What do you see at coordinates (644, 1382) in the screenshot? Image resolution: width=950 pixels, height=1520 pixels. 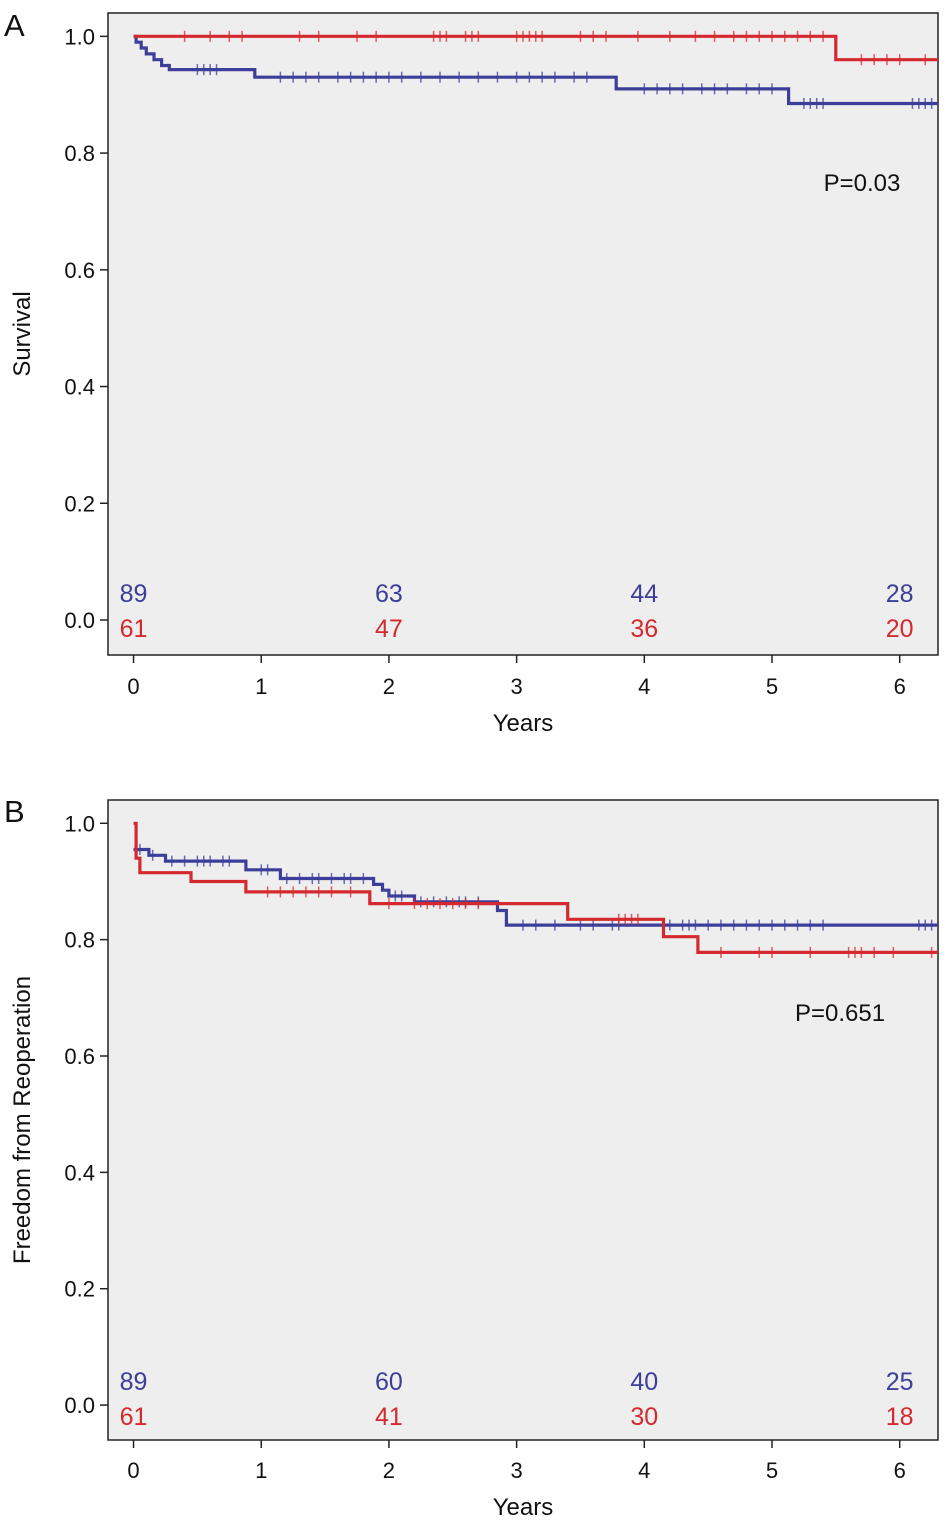 I see `at-risk-blue: 40` at bounding box center [644, 1382].